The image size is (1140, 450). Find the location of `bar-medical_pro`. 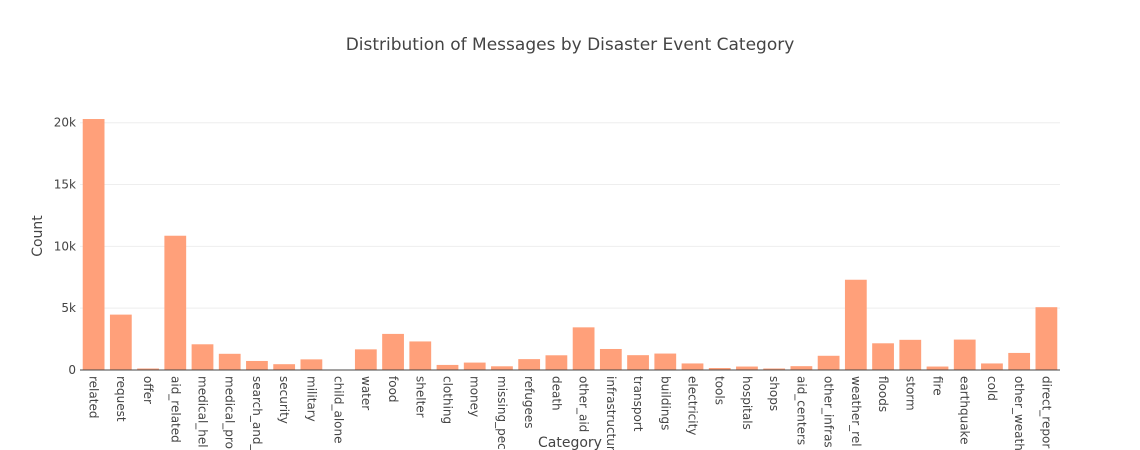

bar-medical_pro is located at coordinates (229, 361).